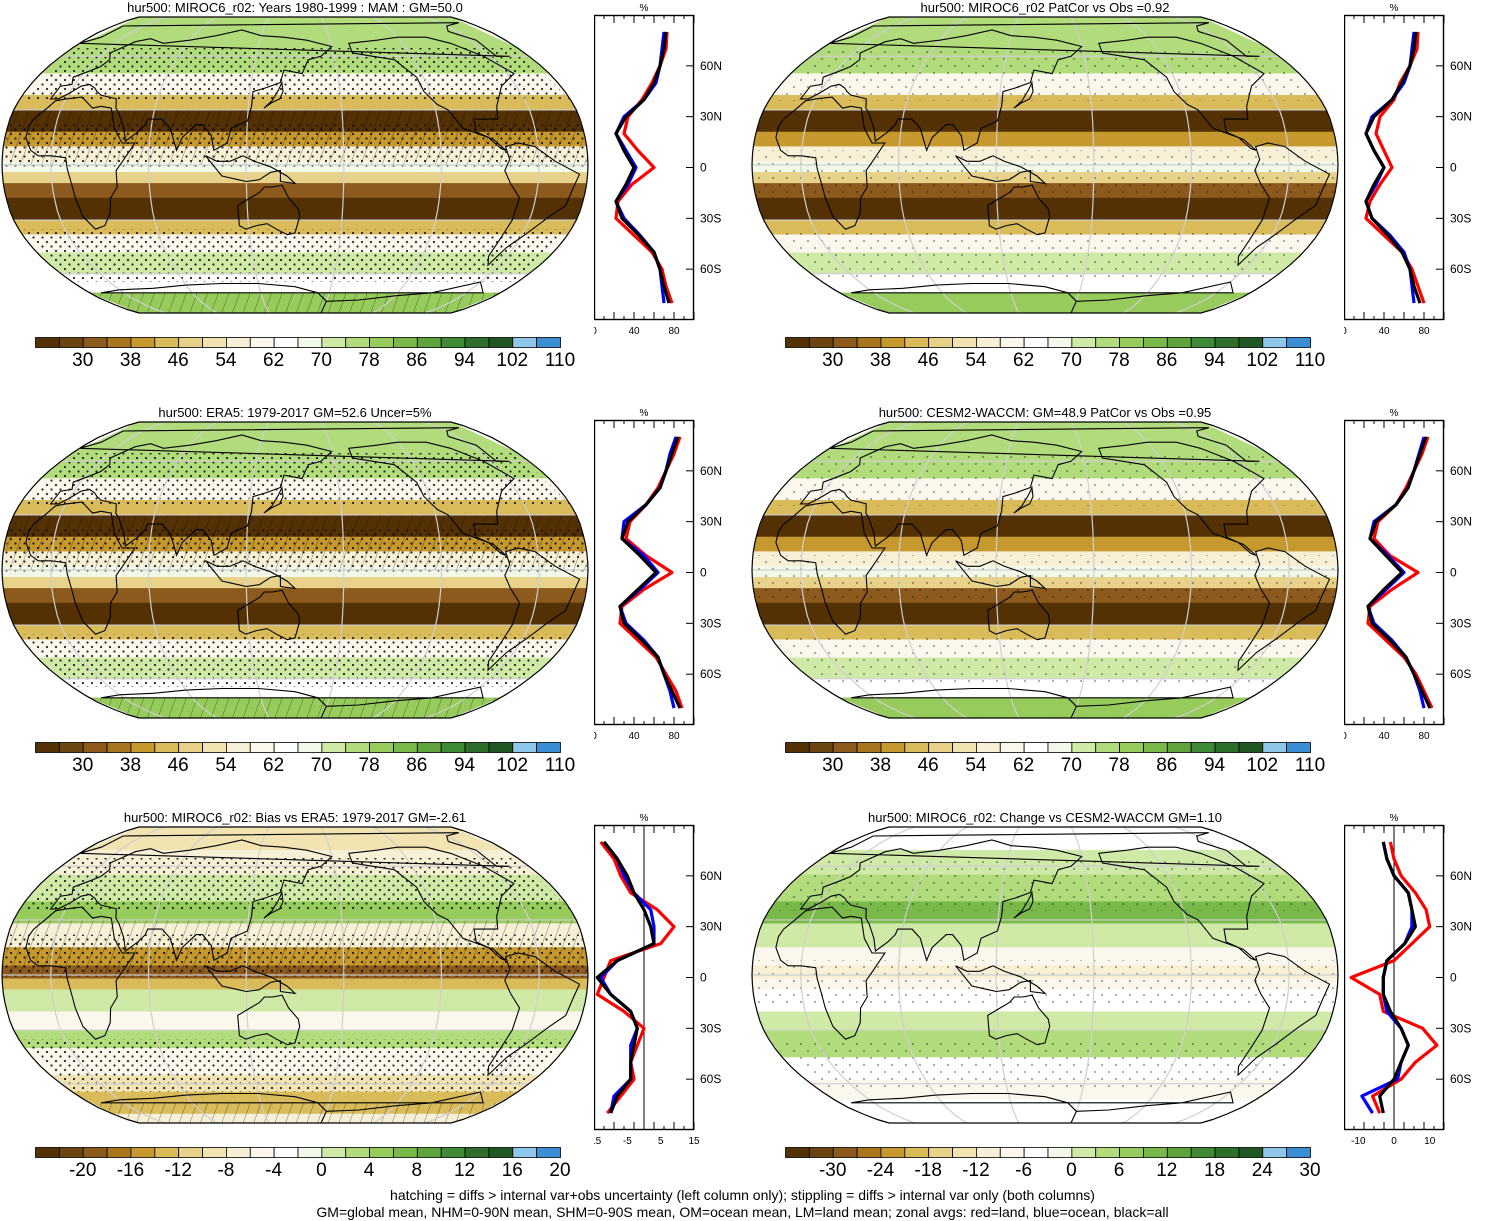  What do you see at coordinates (710, 218) in the screenshot?
I see `zonal-lat-label: 30S` at bounding box center [710, 218].